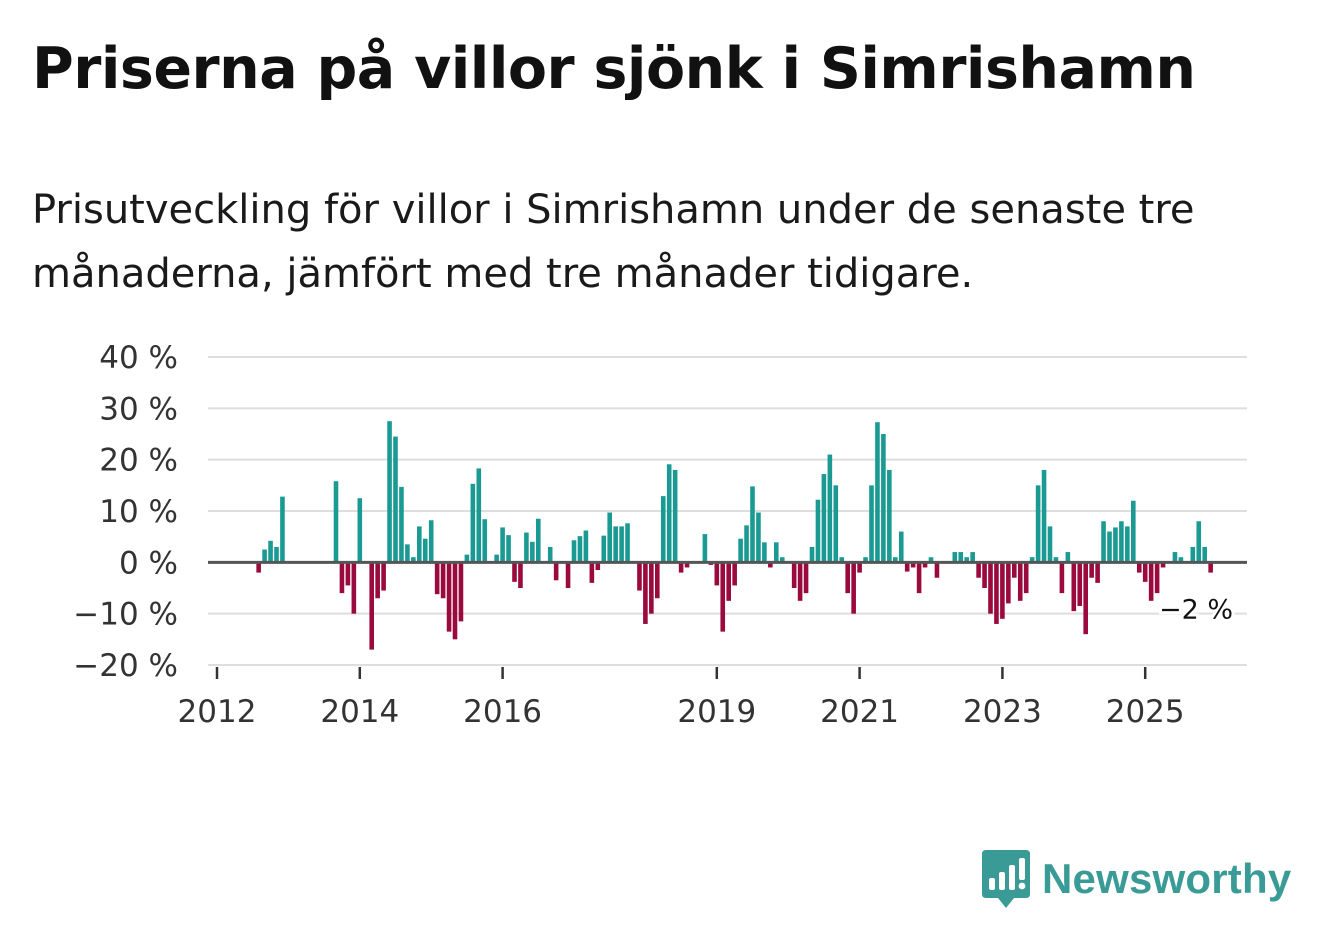  I want to click on y-tick-label: 30 %, so click(138, 409).